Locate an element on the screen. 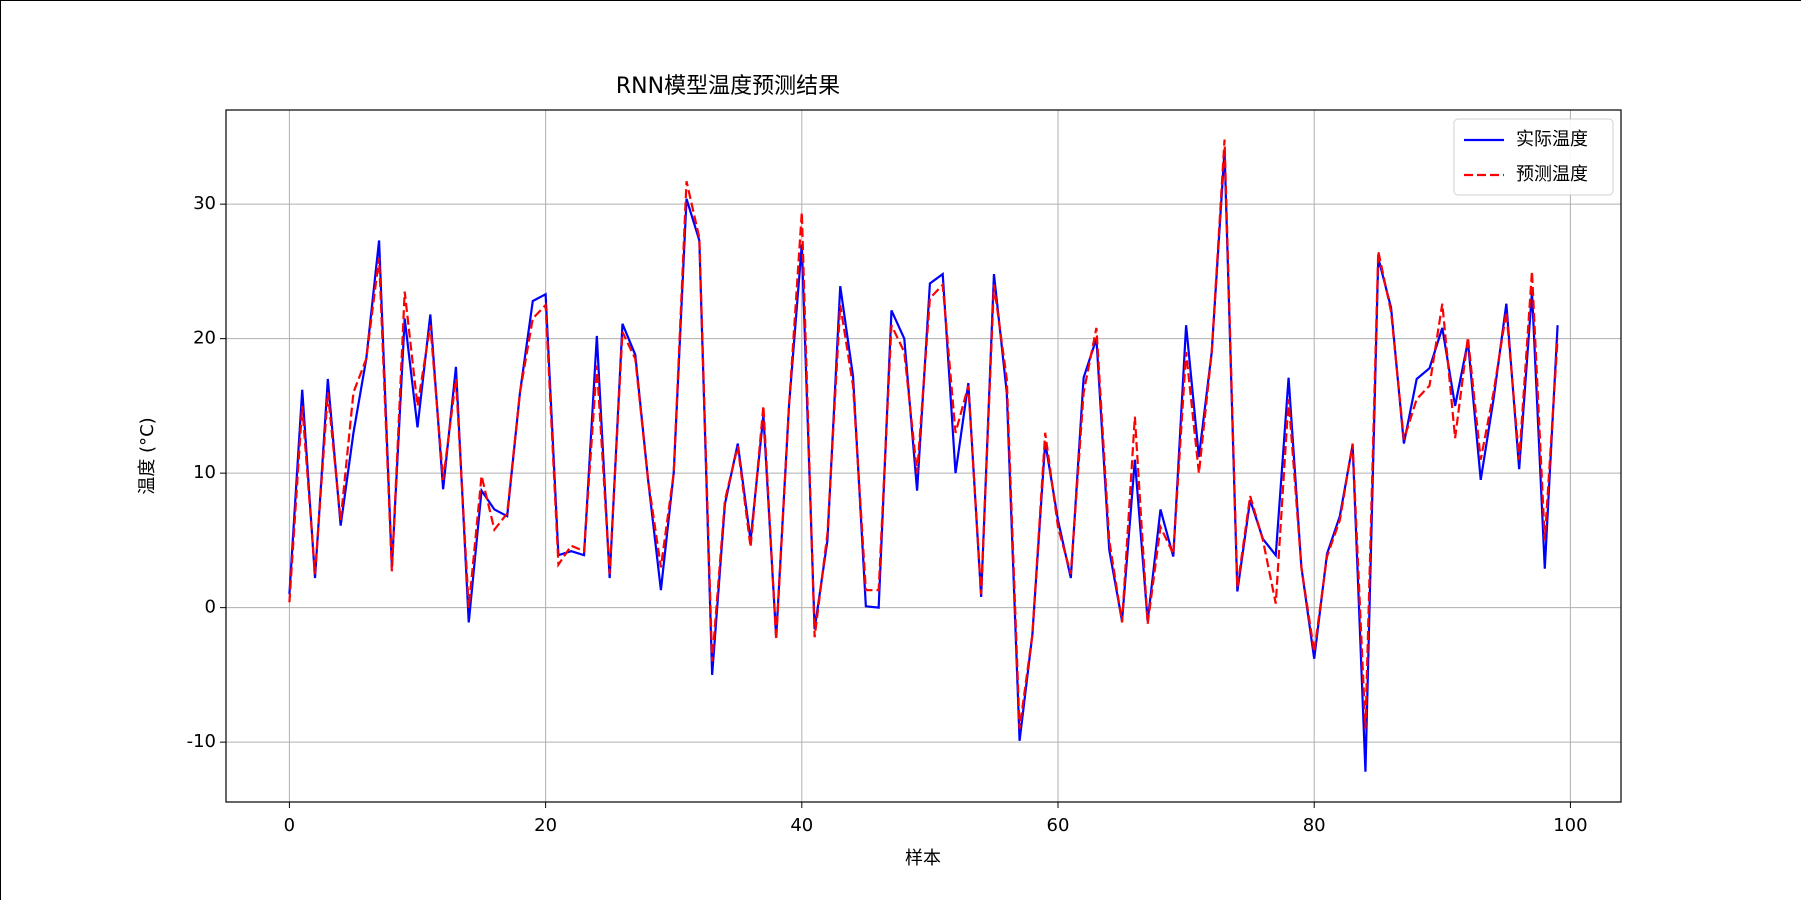  y-tick-label: 0 is located at coordinates (210, 607).